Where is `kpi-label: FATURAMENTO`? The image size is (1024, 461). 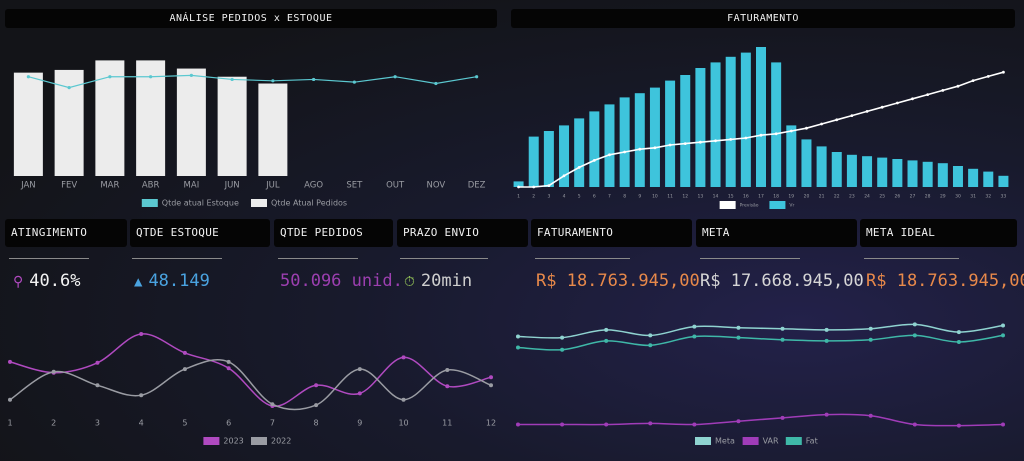
kpi-label: FATURAMENTO is located at coordinates (611, 233).